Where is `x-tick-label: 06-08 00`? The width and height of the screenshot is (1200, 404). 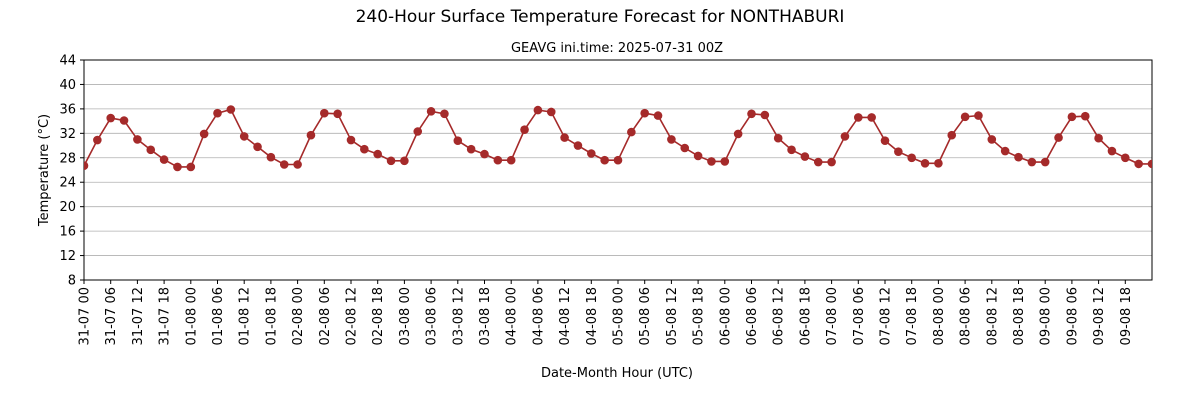 x-tick-label: 06-08 00 is located at coordinates (725, 316).